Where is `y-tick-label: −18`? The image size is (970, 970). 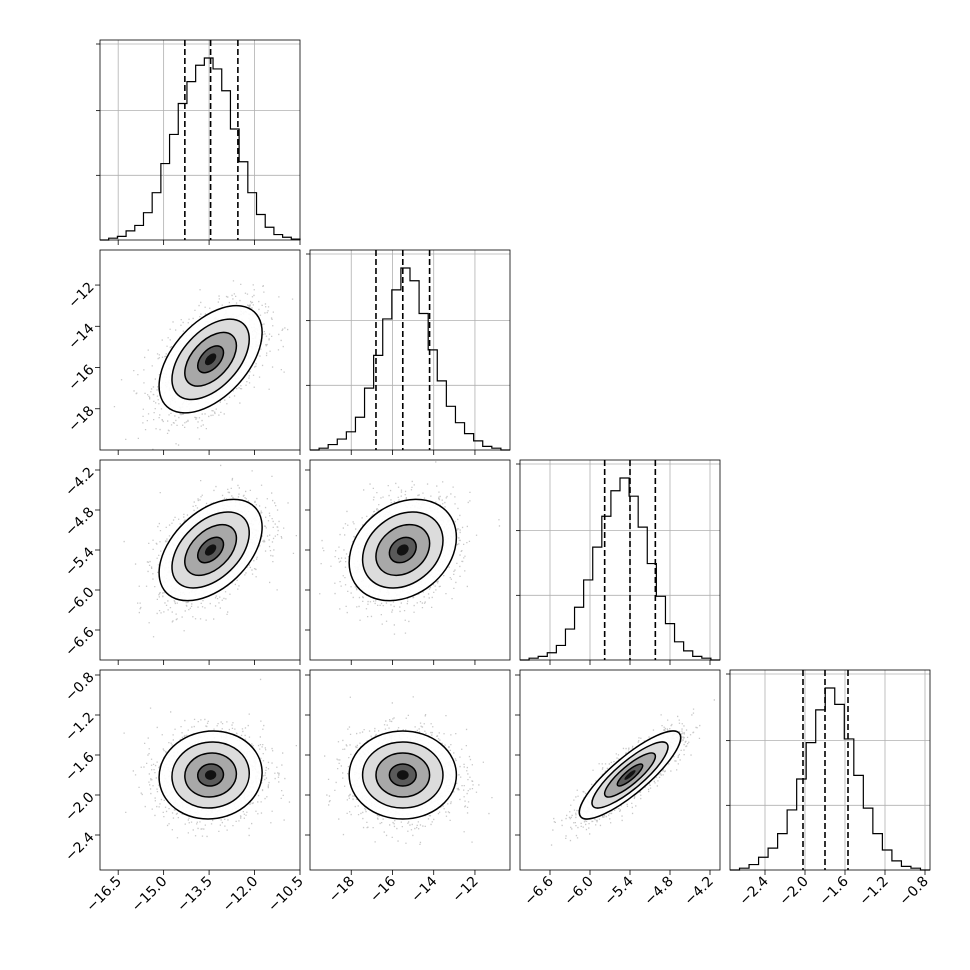 y-tick-label: −18 is located at coordinates (81, 419).